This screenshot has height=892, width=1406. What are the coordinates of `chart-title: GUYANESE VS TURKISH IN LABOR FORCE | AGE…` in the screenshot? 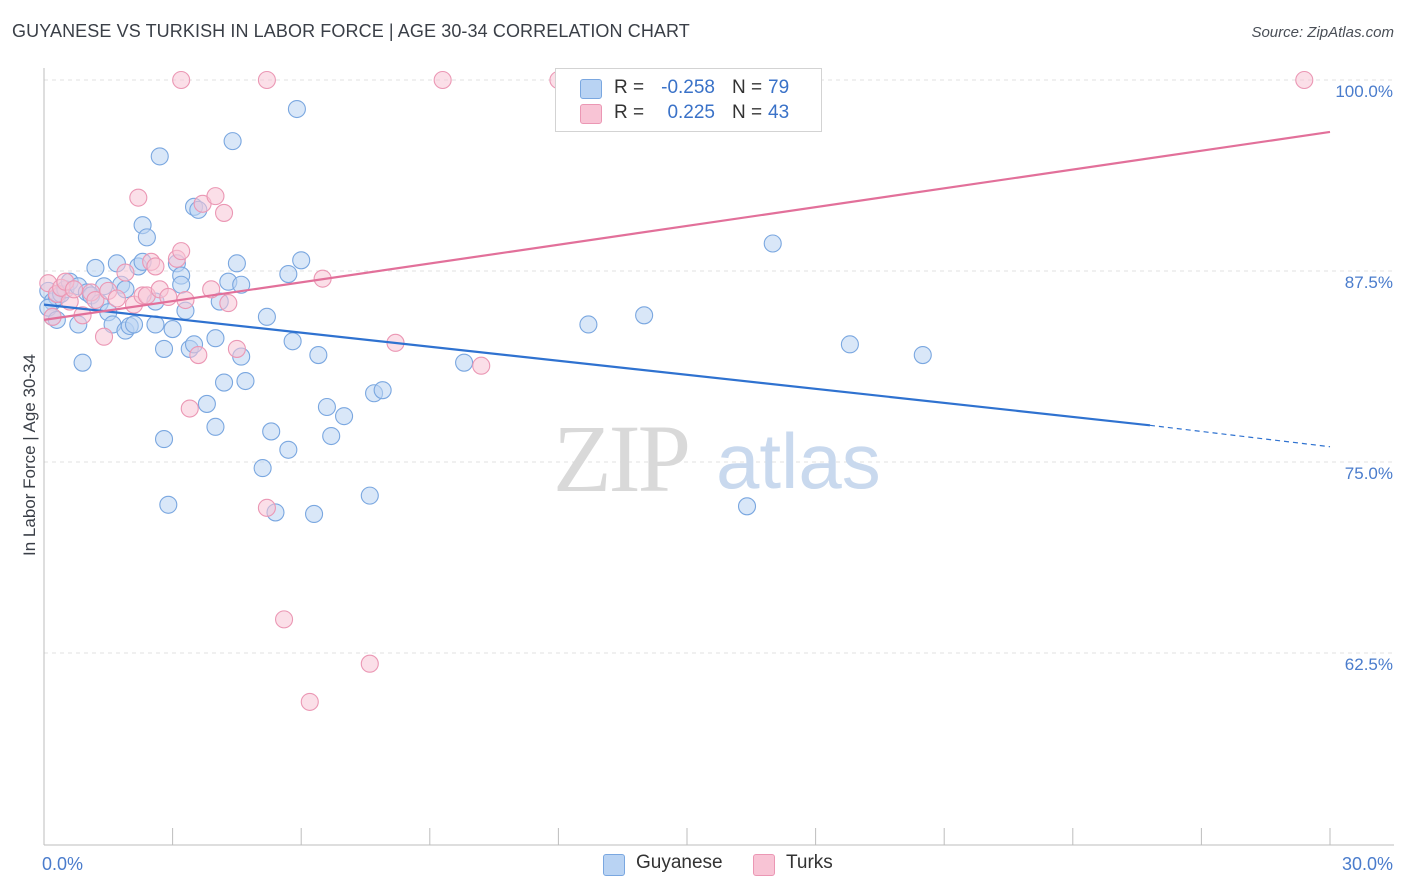 It's located at (351, 31).